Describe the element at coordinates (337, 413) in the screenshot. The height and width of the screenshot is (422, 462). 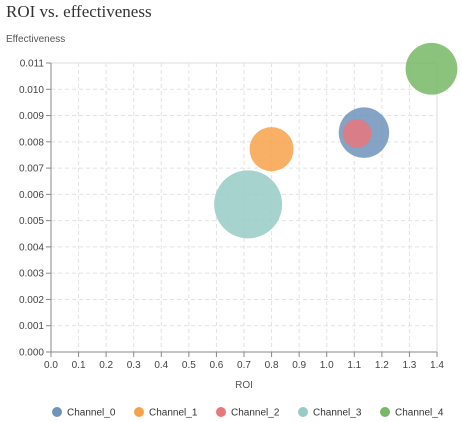
I see `legend-label: Channel_3` at that location.